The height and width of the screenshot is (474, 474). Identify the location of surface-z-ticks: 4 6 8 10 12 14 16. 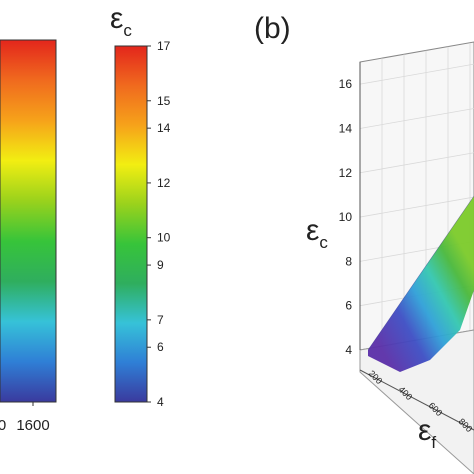
(346, 217).